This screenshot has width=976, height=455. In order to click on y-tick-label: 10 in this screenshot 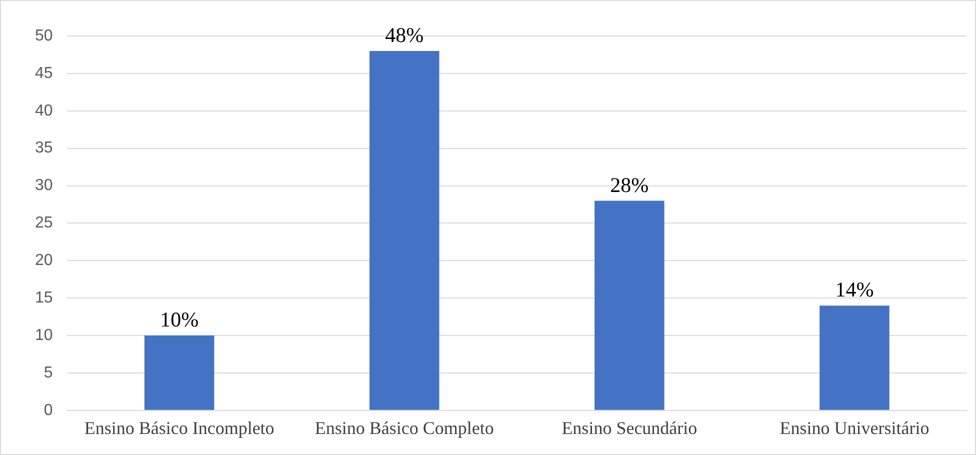, I will do `click(44, 335)`.